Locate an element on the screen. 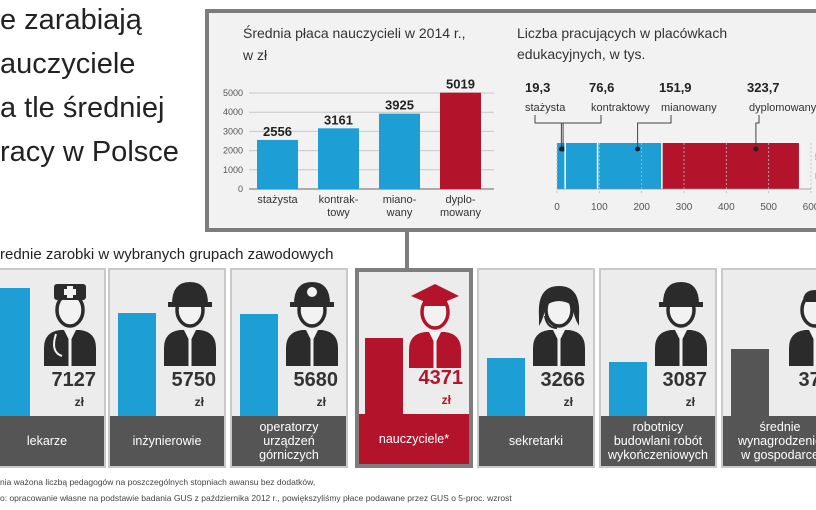 The height and width of the screenshot is (510, 816). profession-card: 3266 zł sekretarki is located at coordinates (536, 368).